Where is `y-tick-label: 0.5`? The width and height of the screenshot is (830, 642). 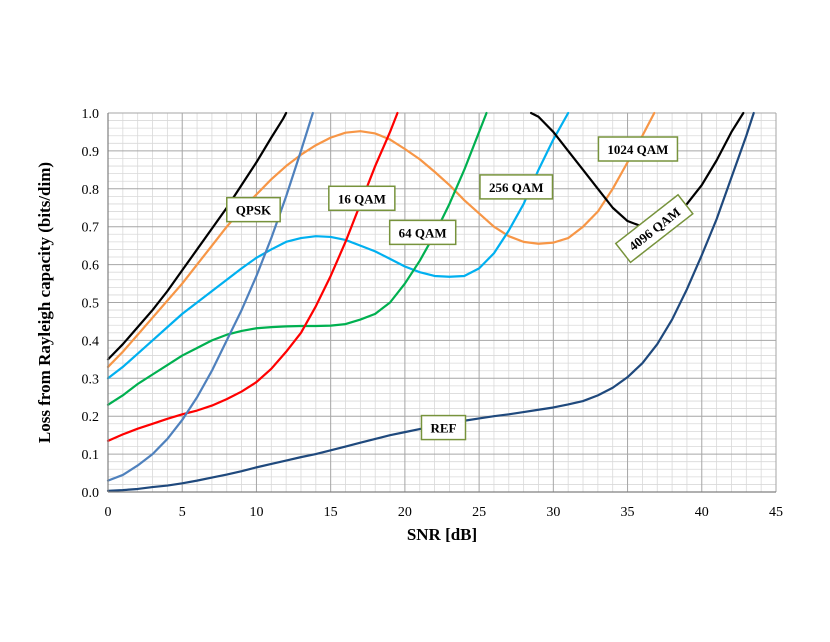
y-tick-label: 0.5 is located at coordinates (91, 304).